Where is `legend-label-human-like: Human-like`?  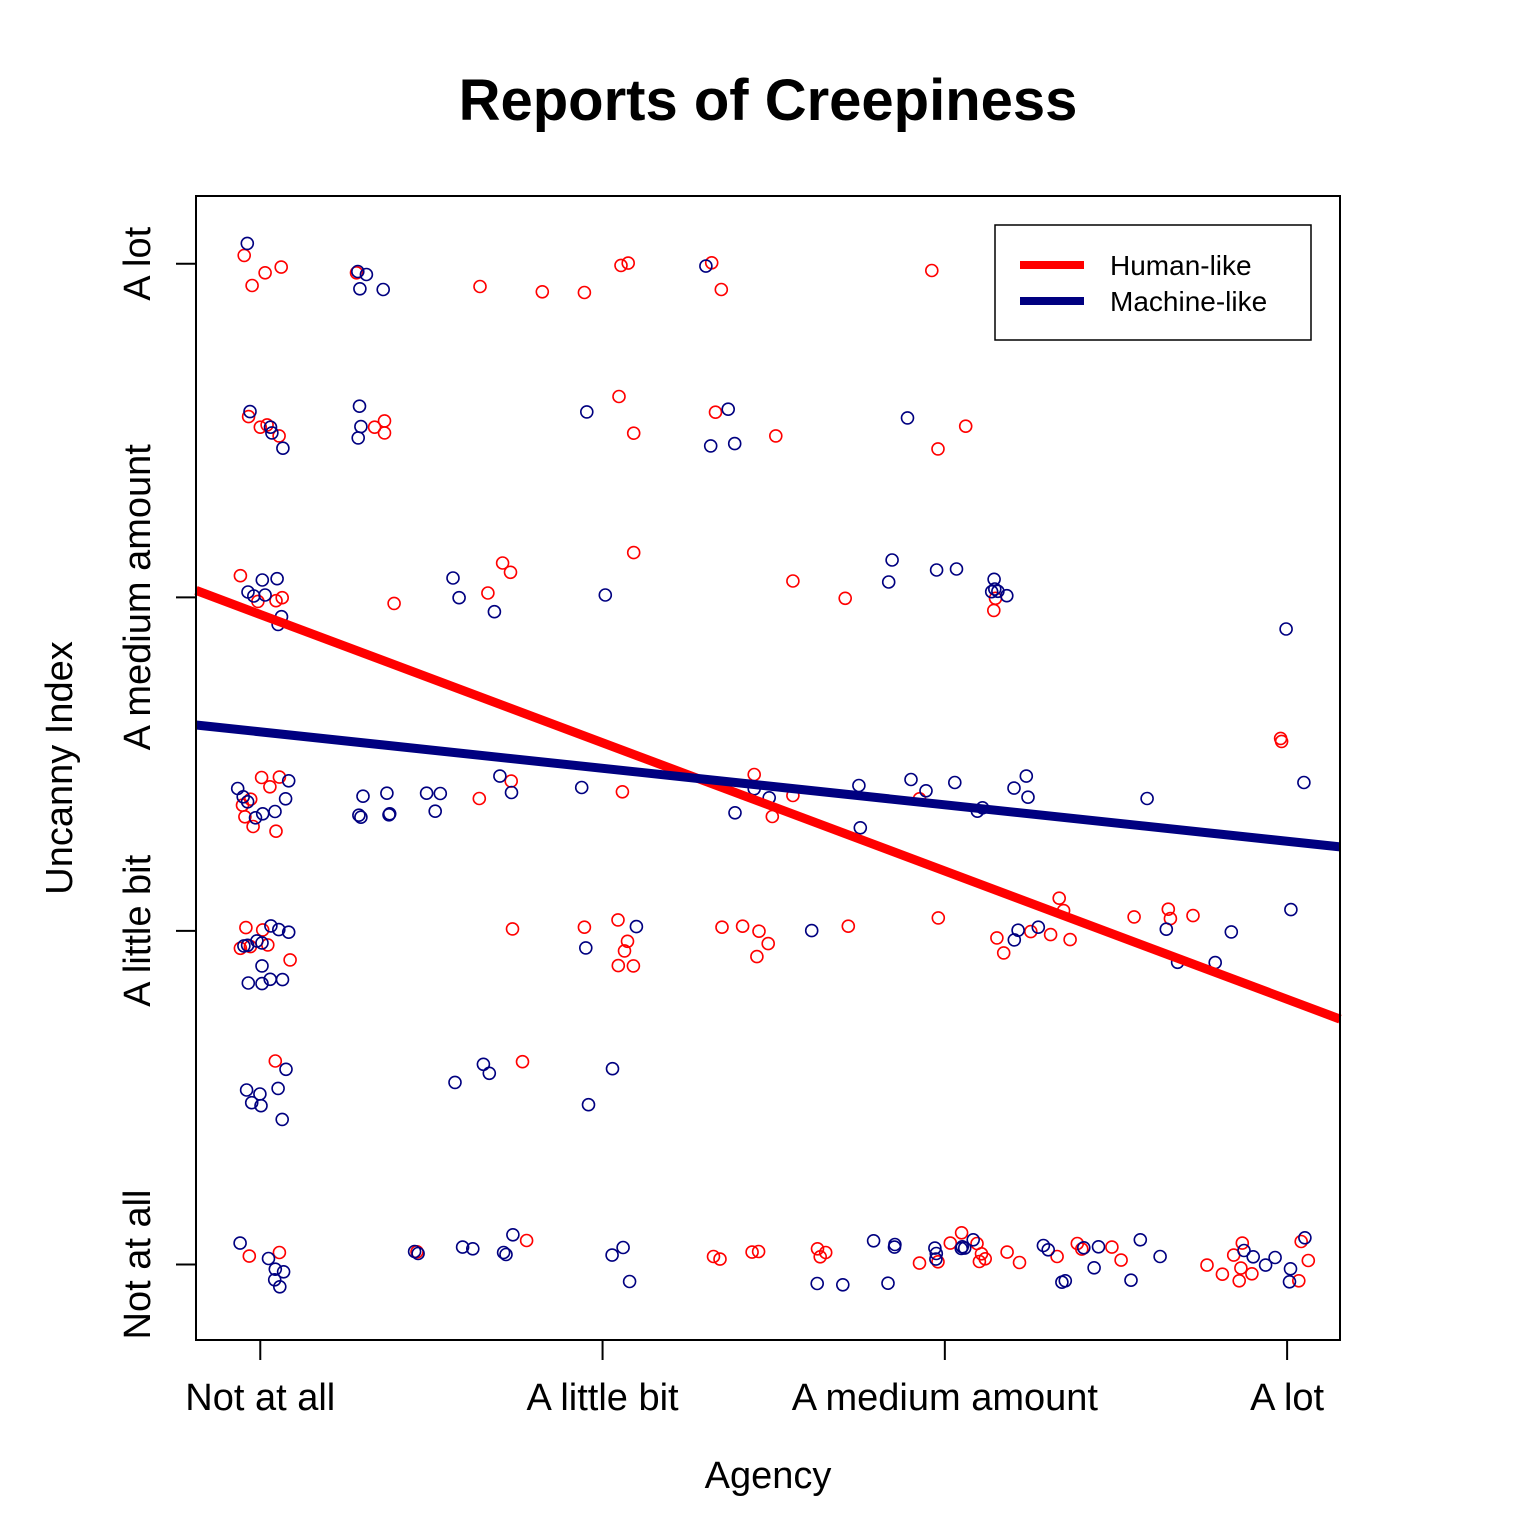 legend-label-human-like: Human-like is located at coordinates (1181, 265).